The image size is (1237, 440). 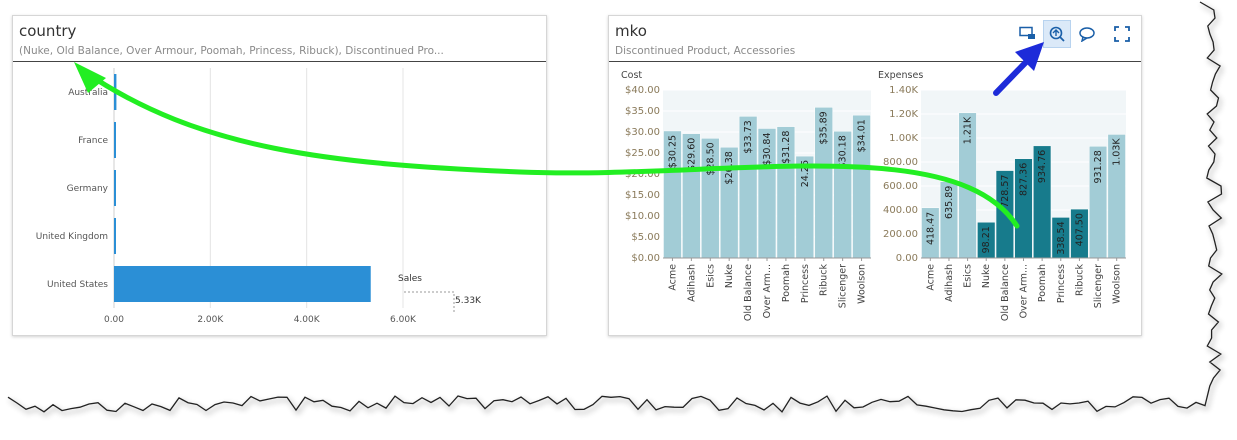 What do you see at coordinates (843, 151) in the screenshot?
I see `data-label: $30.18` at bounding box center [843, 151].